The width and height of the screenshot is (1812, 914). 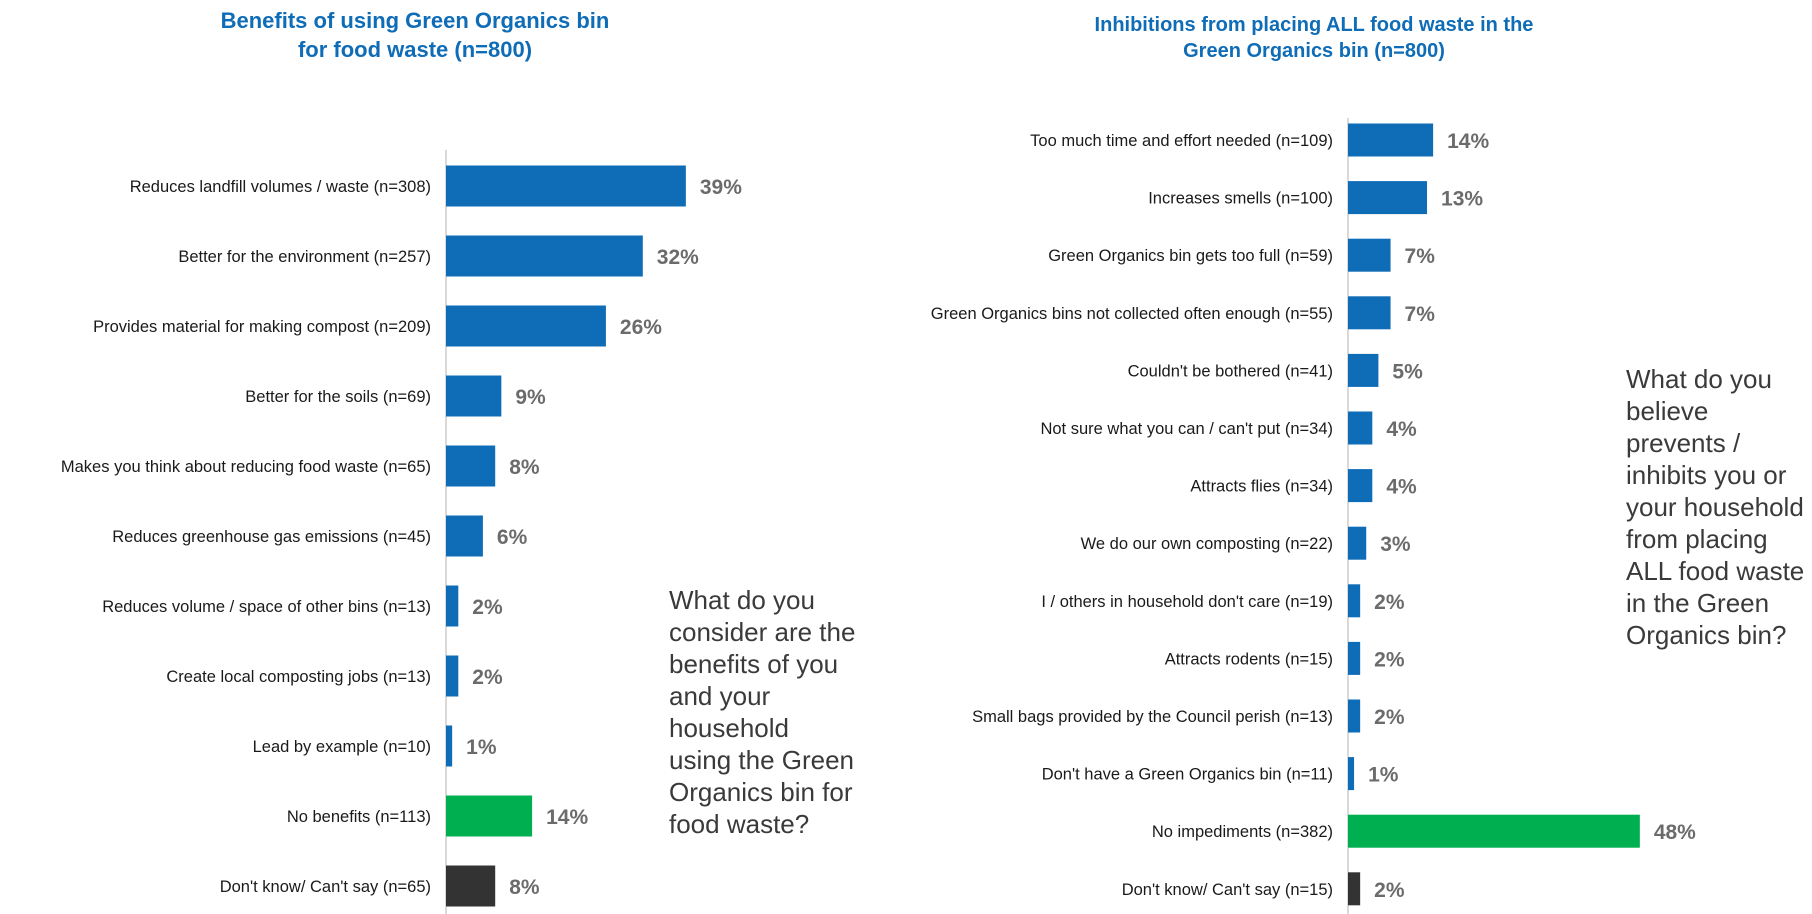 I want to click on benefits-category-label: No benefits (n=113), so click(x=359, y=817).